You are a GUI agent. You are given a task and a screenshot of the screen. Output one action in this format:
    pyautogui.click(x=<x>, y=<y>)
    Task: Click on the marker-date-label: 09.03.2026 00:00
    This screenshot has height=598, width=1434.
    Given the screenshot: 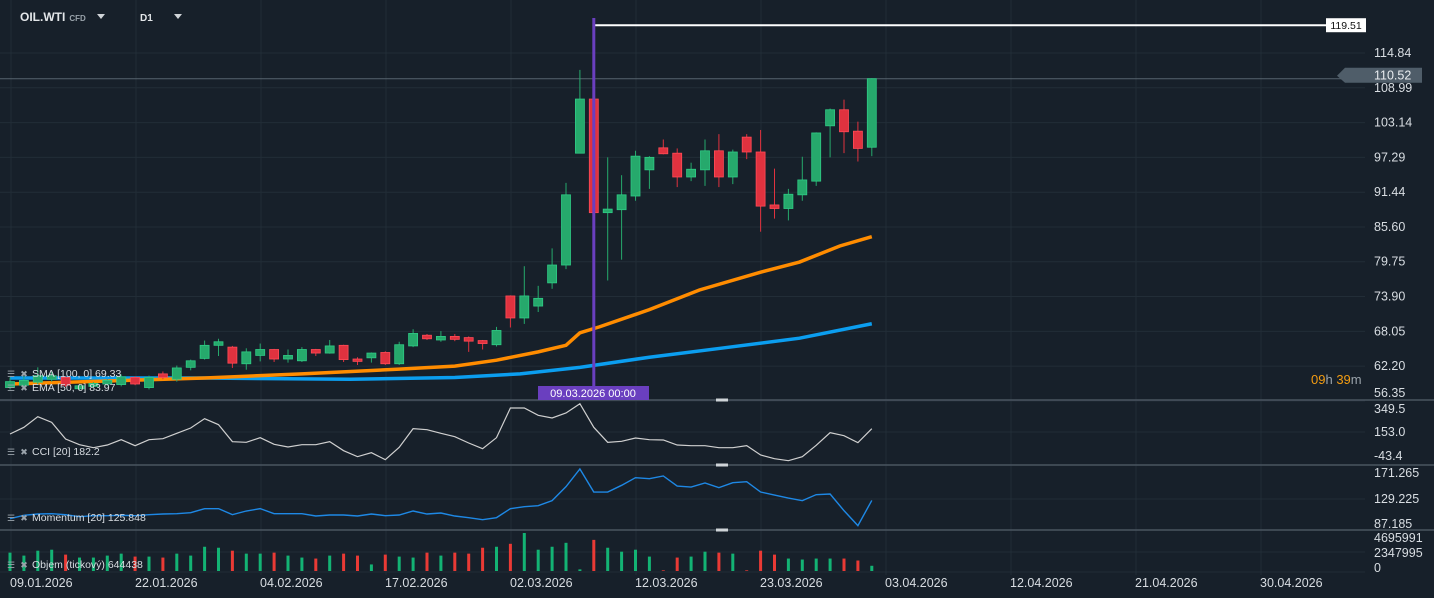 What is the action you would take?
    pyautogui.click(x=593, y=394)
    